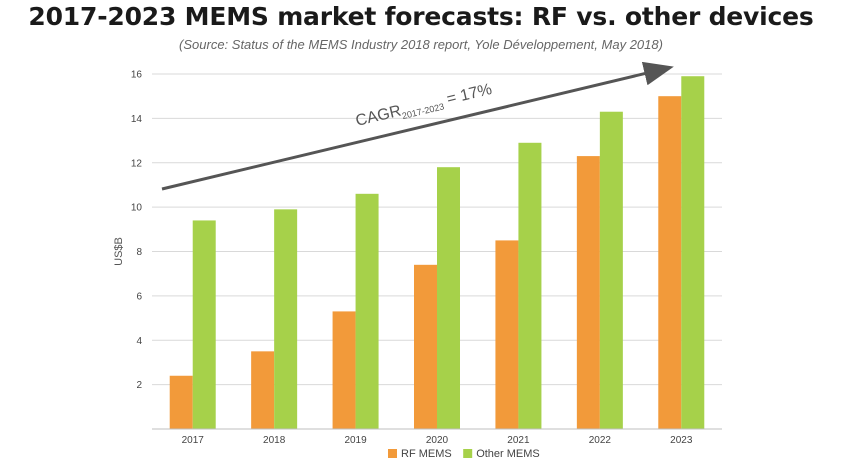 This screenshot has width=842, height=468. What do you see at coordinates (424, 106) in the screenshot?
I see `cagr-annotation: CAGR2017-2023 = 17%` at bounding box center [424, 106].